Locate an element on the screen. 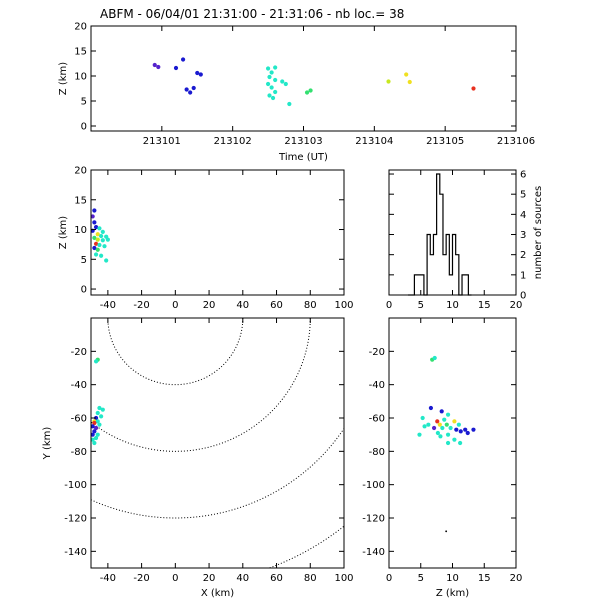  y-tick-label: 2 is located at coordinates (523, 255).